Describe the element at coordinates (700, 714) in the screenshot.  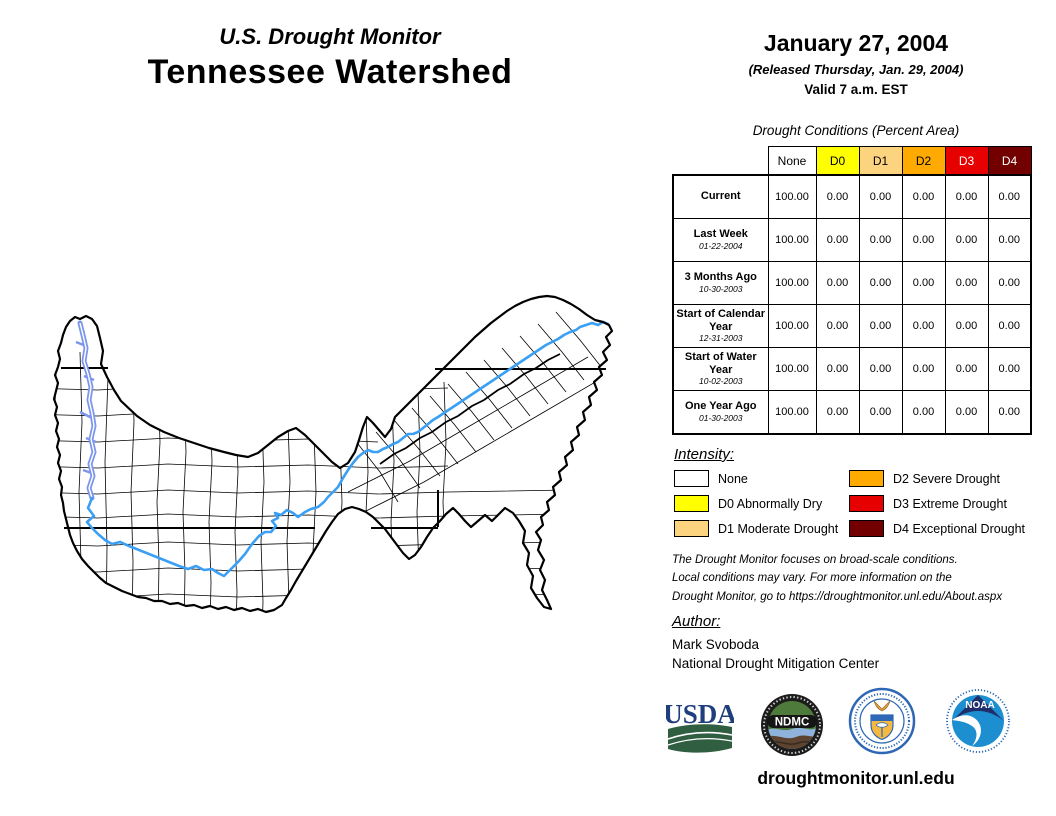
I see `usda-logo-text: USDA` at that location.